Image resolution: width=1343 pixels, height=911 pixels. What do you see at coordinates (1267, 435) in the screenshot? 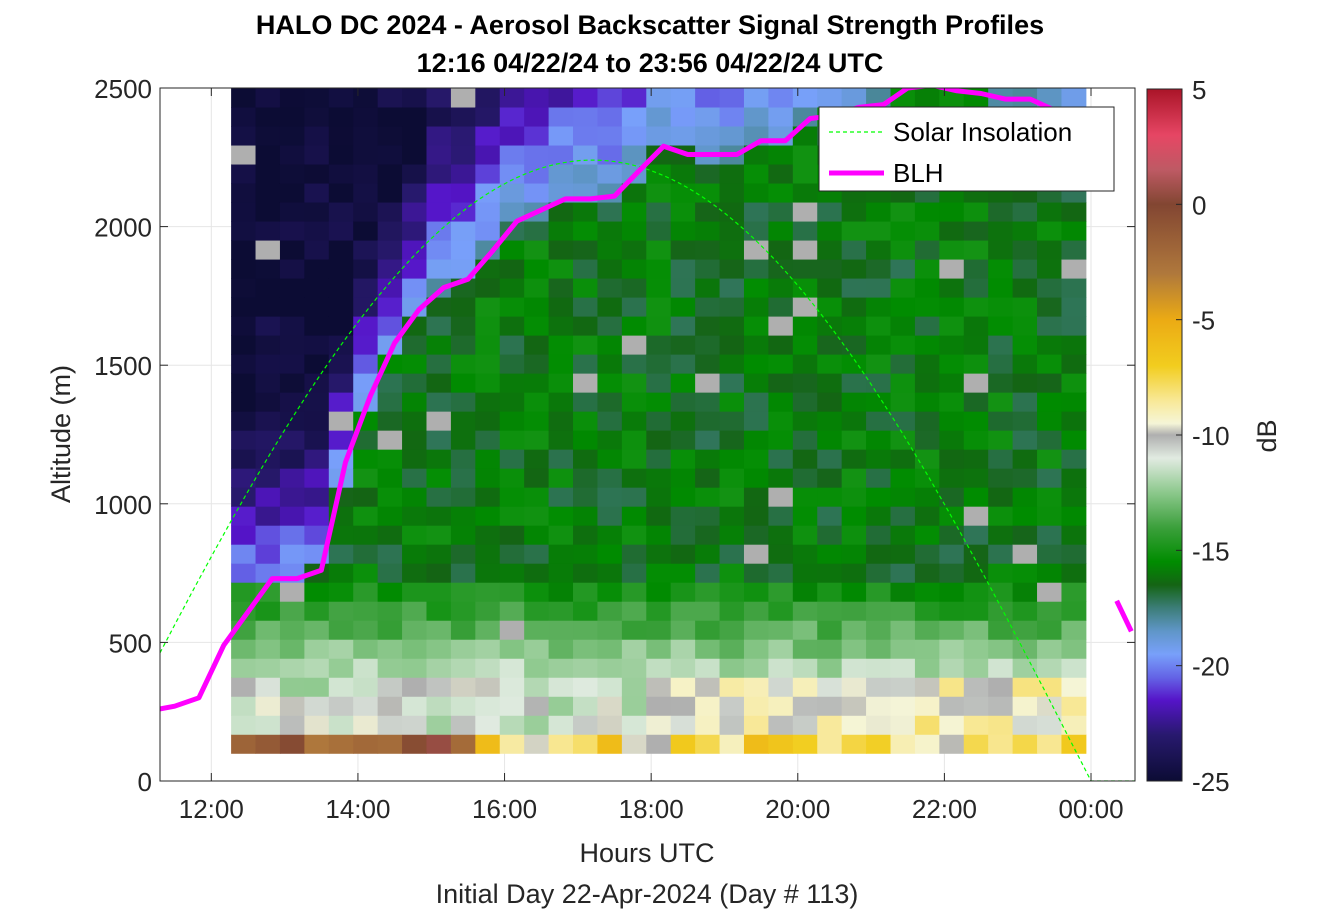
I see `colorbar-label: dB` at bounding box center [1267, 435].